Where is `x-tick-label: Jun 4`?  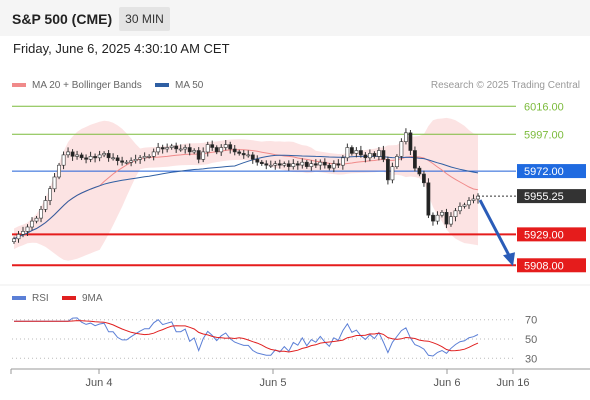
x-tick-label: Jun 4 is located at coordinates (99, 383).